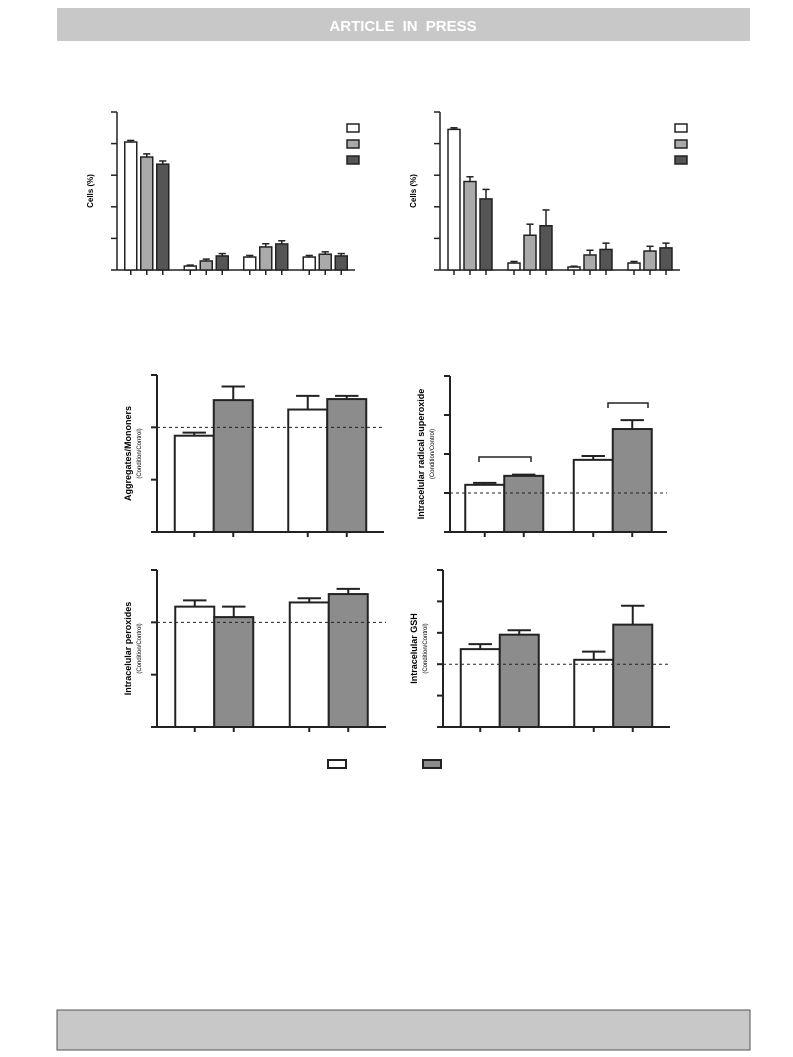  Describe the element at coordinates (414, 648) in the screenshot. I see `y-axis-label: Intracelular GSH` at that location.